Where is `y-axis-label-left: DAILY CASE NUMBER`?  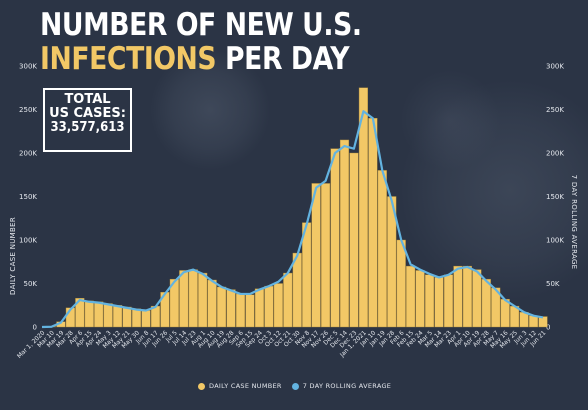 y-axis-label-left: DAILY CASE NUMBER is located at coordinates (13, 256).